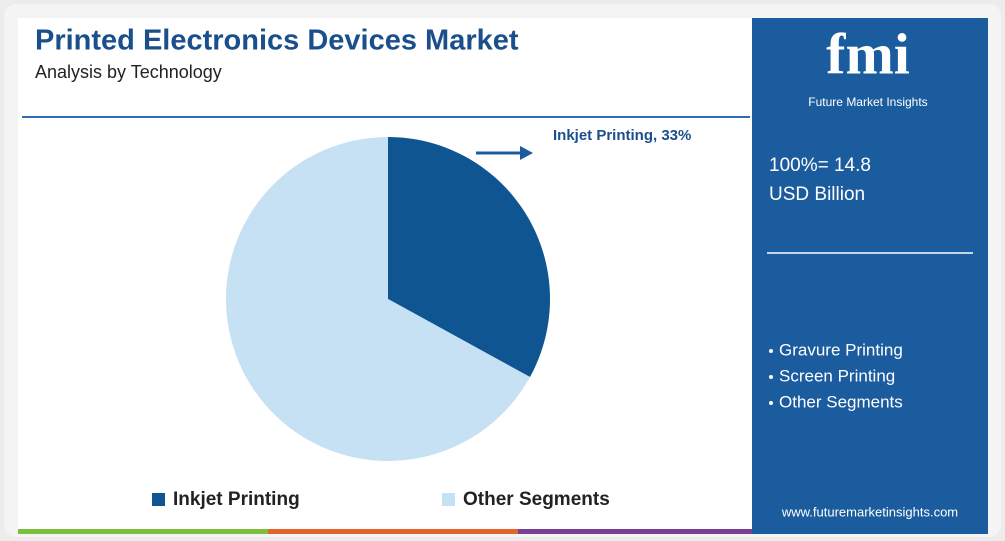  I want to click on legend-label: Inkjet Printing, so click(236, 499).